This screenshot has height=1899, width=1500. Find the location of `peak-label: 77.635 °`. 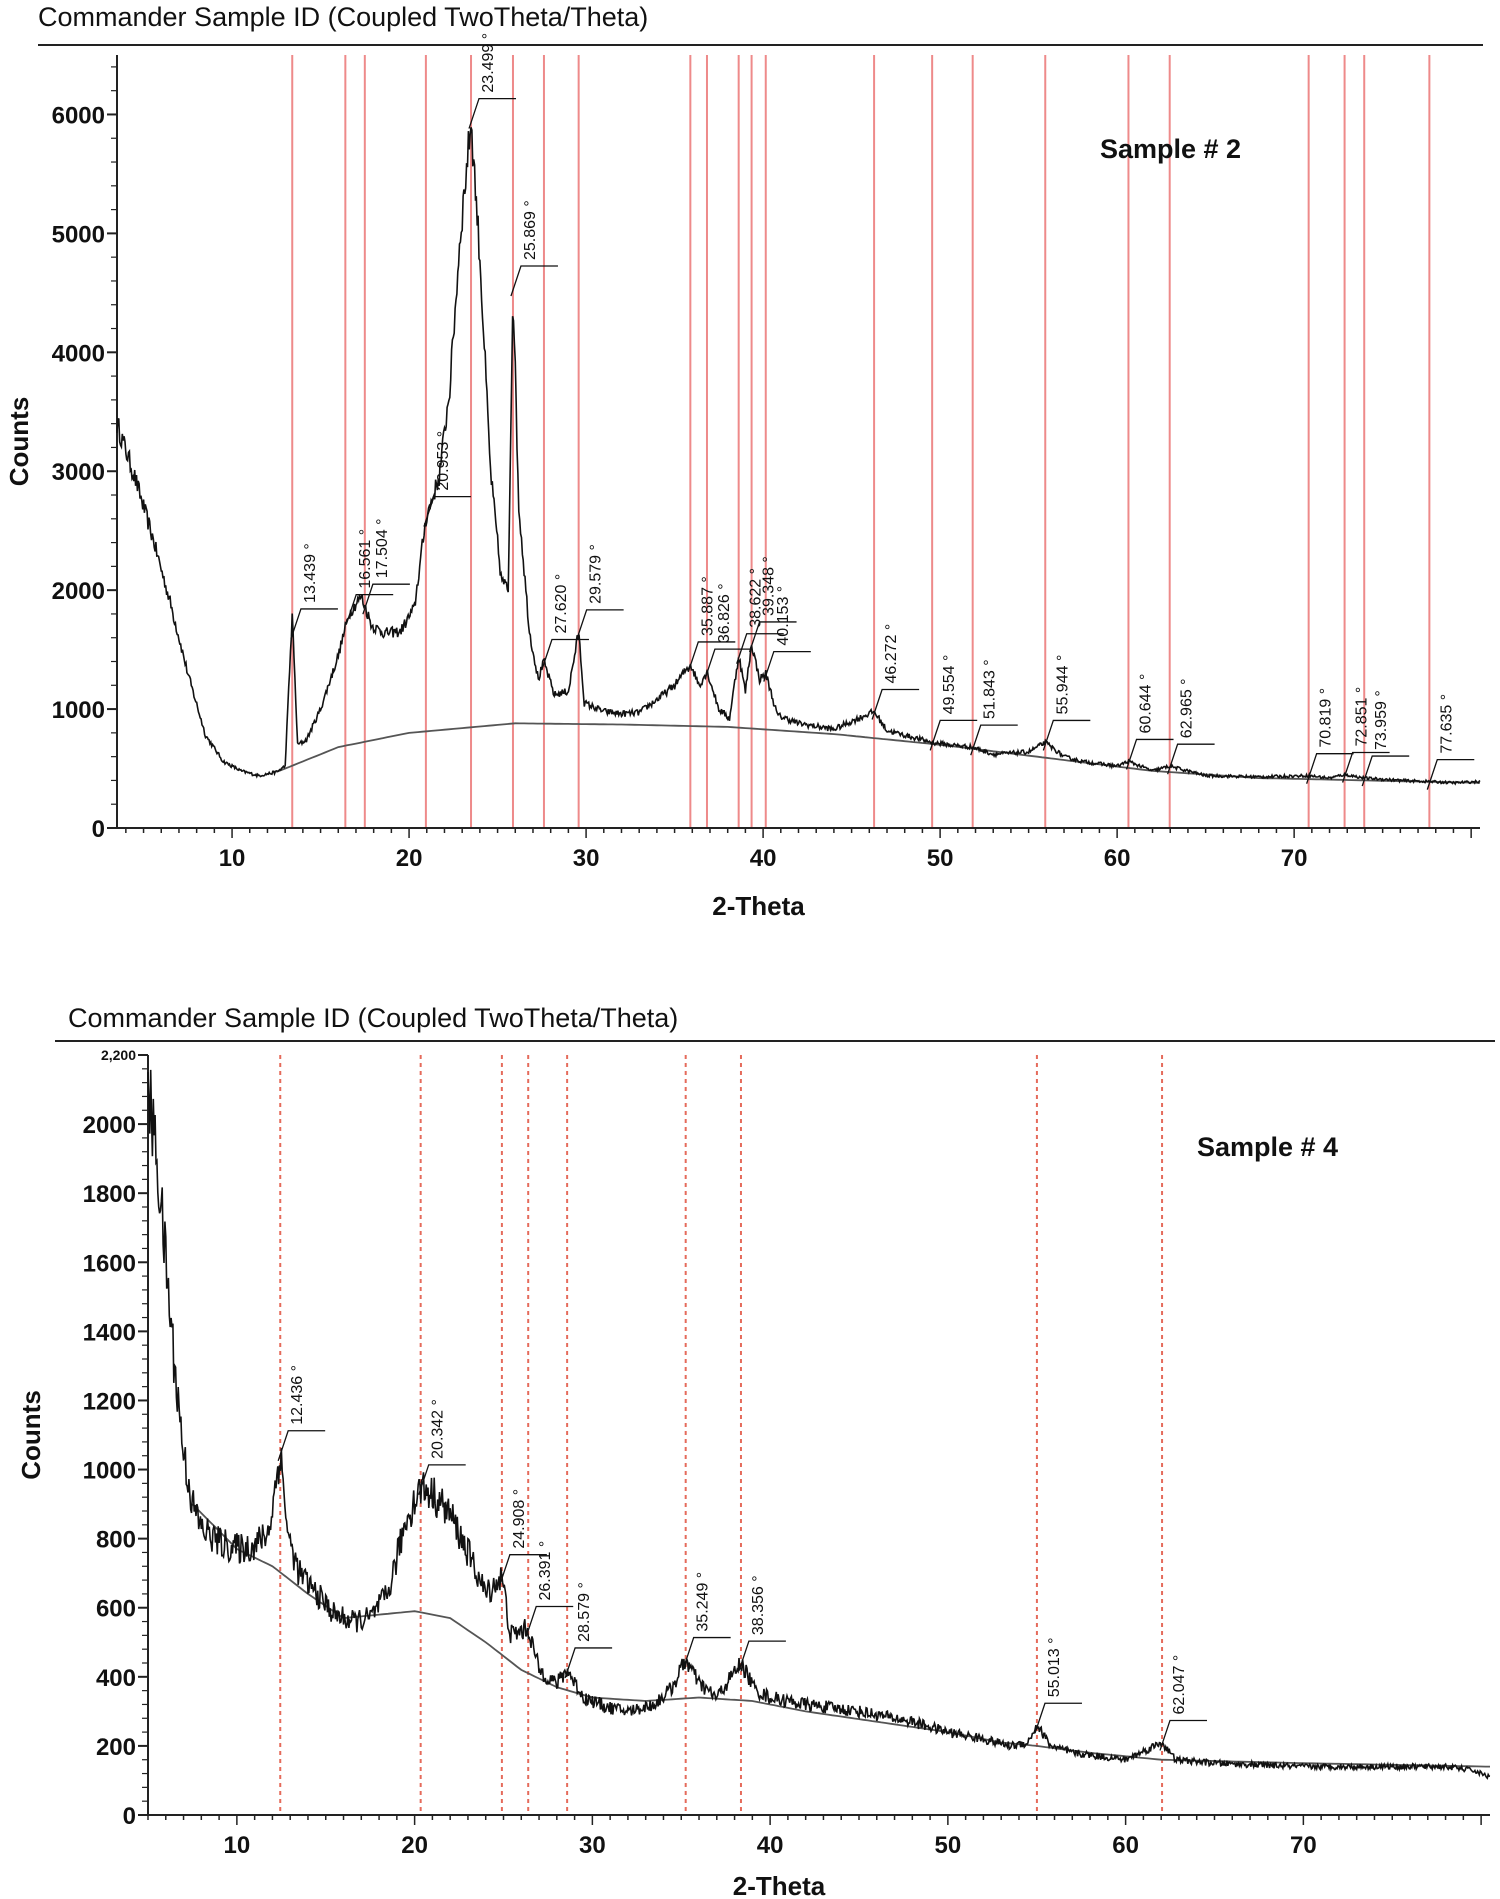

peak-label: 77.635 ° is located at coordinates (1450, 742).